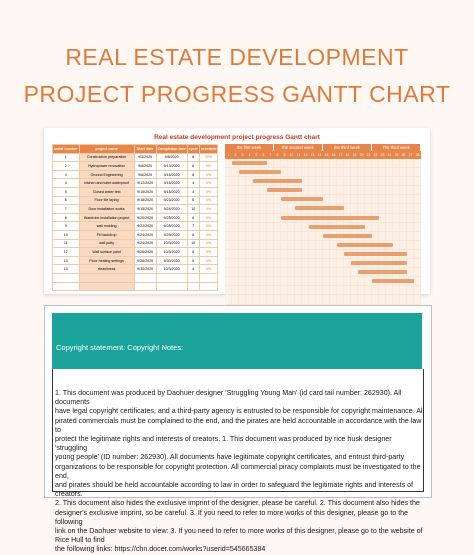  I want to click on day-label: 18, so click(347, 155).